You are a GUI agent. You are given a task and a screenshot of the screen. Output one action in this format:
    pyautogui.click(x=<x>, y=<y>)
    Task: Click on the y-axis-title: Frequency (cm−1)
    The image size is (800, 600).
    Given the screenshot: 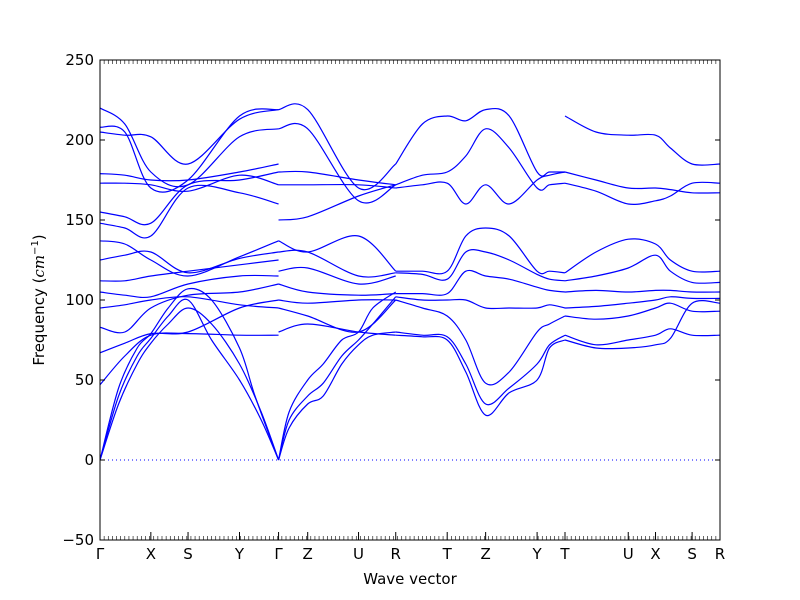 What is the action you would take?
    pyautogui.click(x=39, y=299)
    